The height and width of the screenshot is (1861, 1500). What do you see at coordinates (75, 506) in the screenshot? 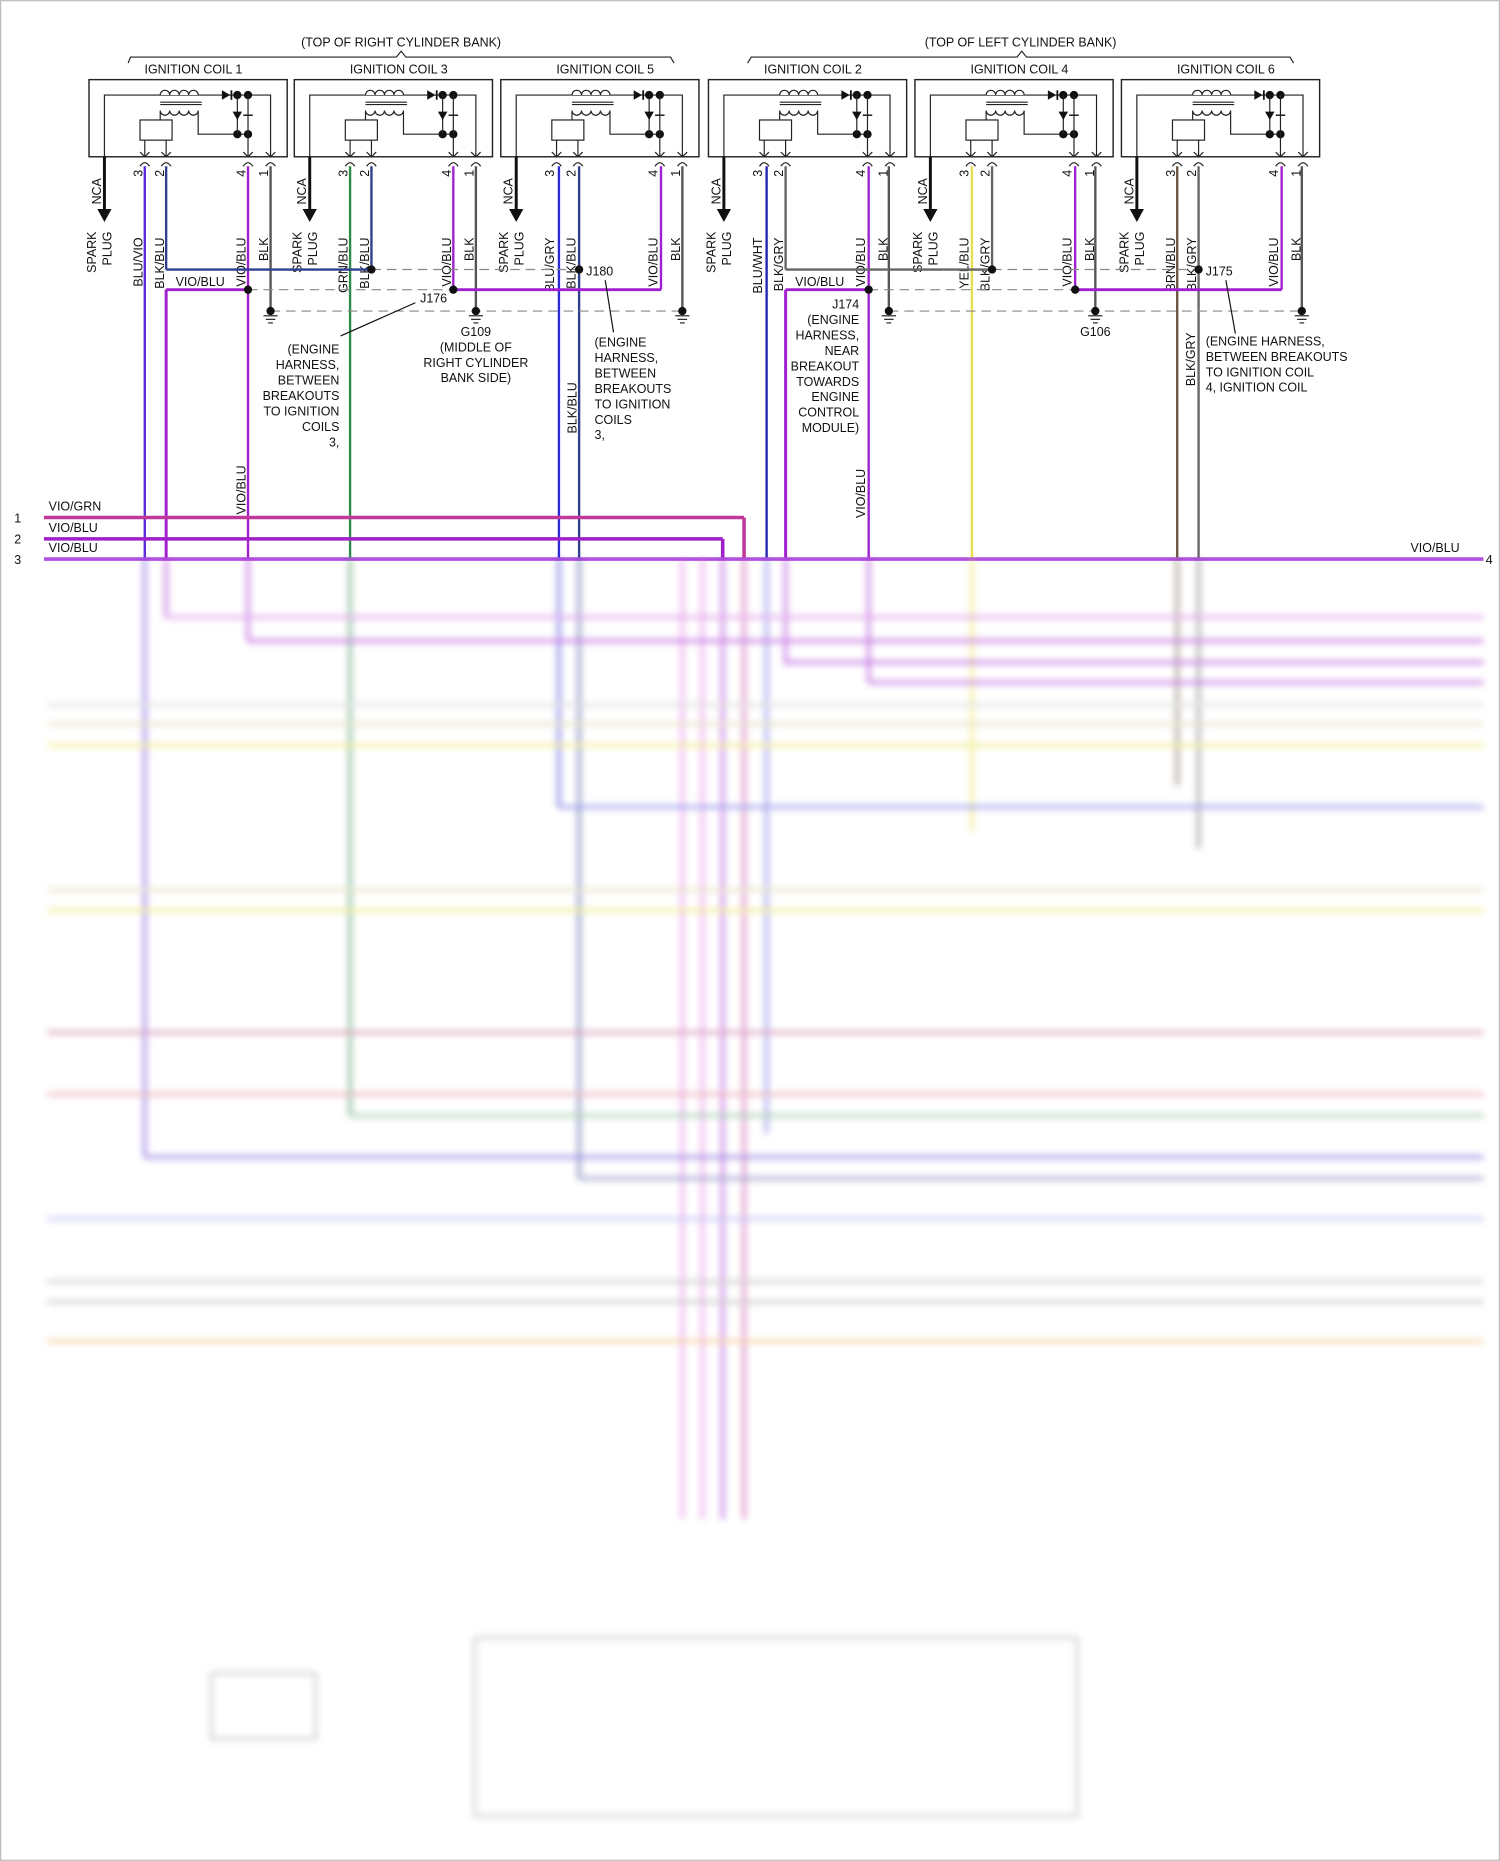
I see `row-wire-label: VIO/GRN` at bounding box center [75, 506].